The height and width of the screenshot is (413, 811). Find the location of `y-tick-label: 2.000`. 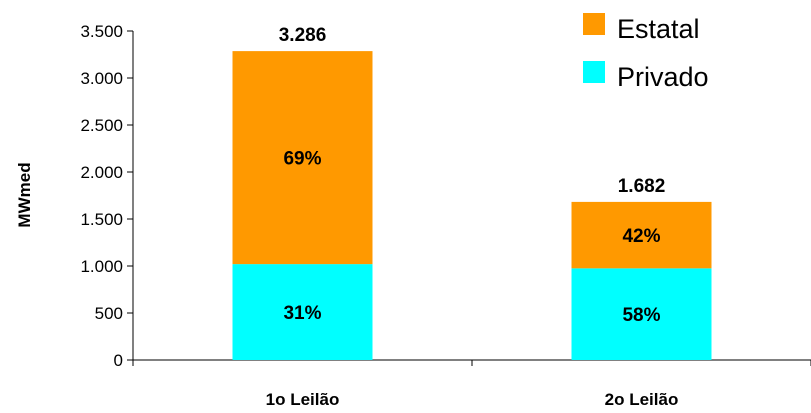

y-tick-label: 2.000 is located at coordinates (101, 172).